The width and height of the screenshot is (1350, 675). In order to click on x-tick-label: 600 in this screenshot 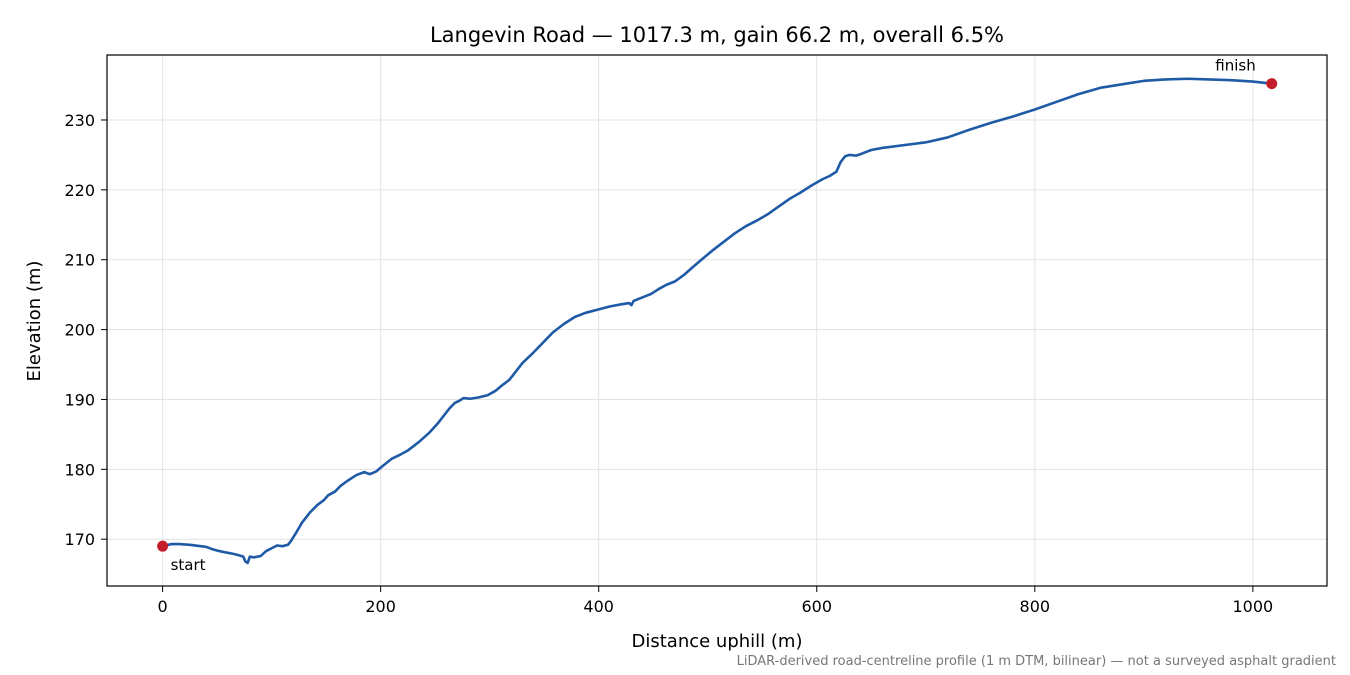, I will do `click(816, 606)`.